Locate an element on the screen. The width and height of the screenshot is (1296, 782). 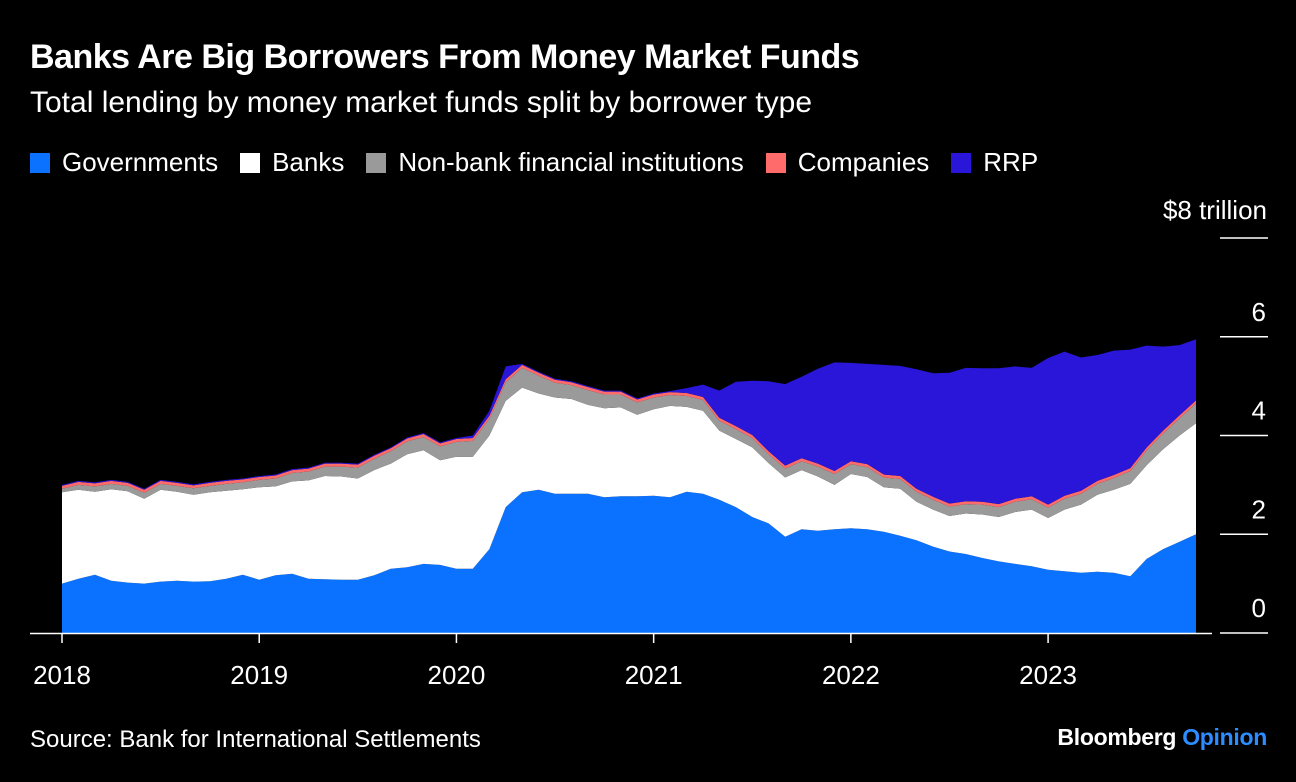
x-tick-label: 2022 is located at coordinates (851, 675).